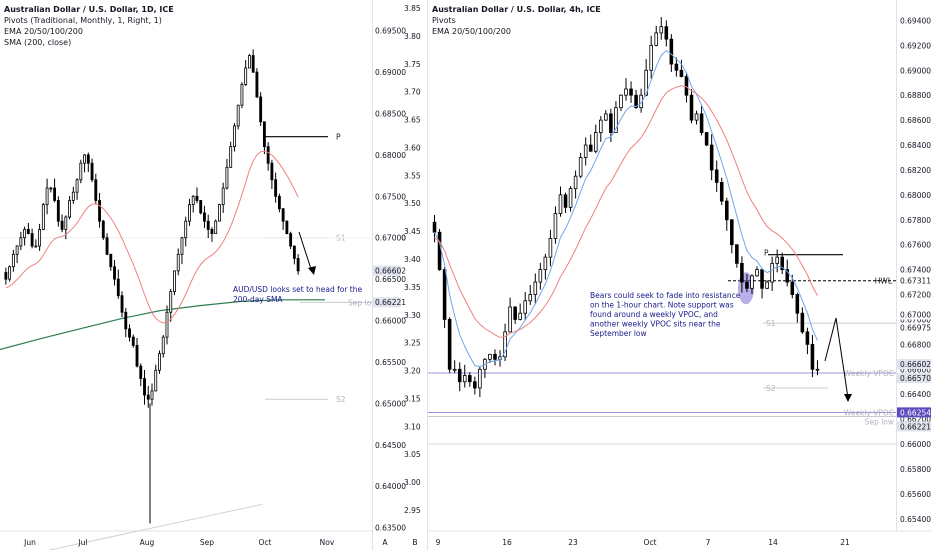  I want to click on right-note-line: found around a weekly VPOC, and, so click(654, 314).